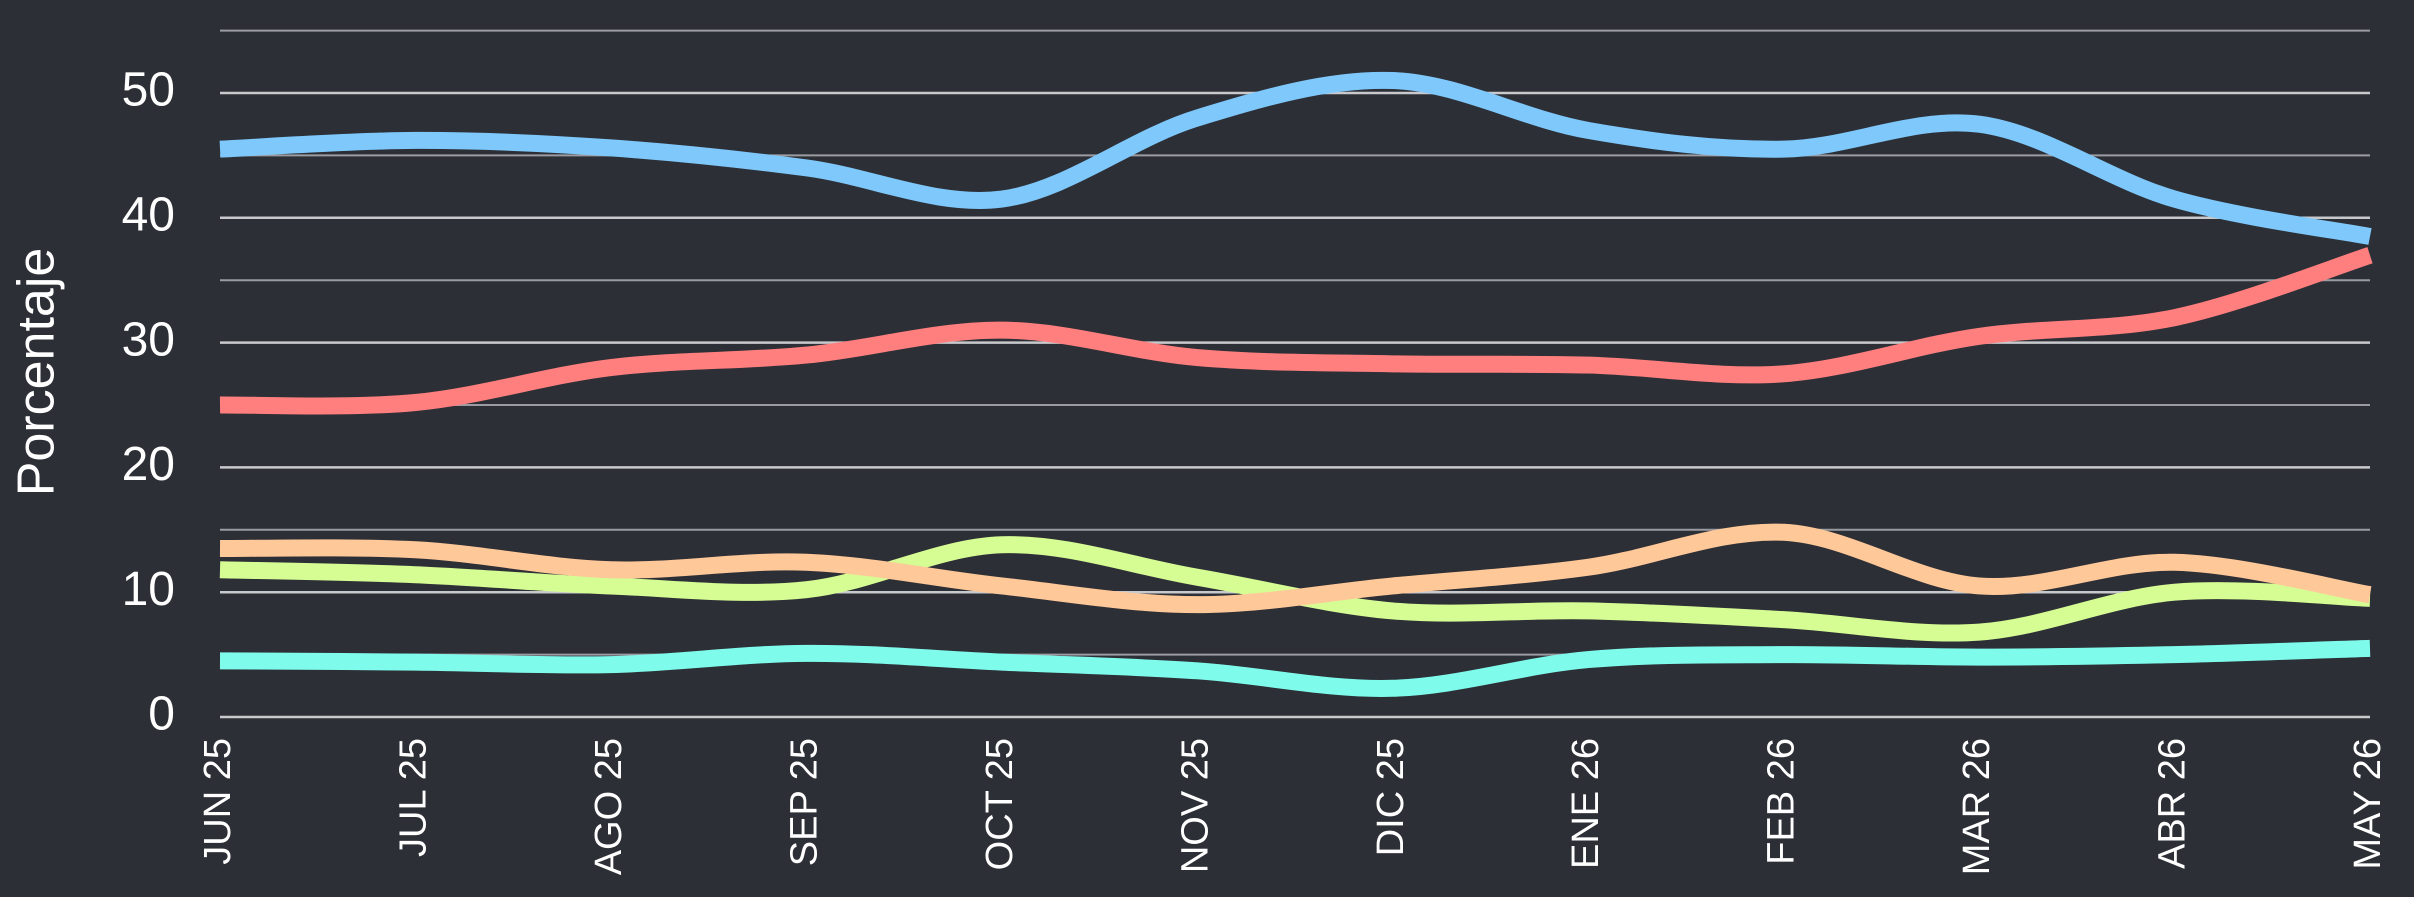  Describe the element at coordinates (148, 214) in the screenshot. I see `y-tick-label: 40` at that location.